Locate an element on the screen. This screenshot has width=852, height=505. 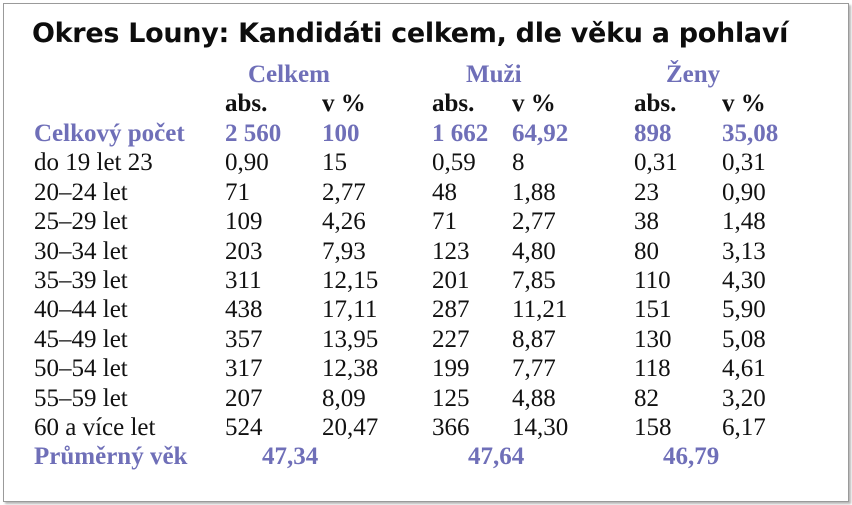
table-cell: 5,08 is located at coordinates (744, 339).